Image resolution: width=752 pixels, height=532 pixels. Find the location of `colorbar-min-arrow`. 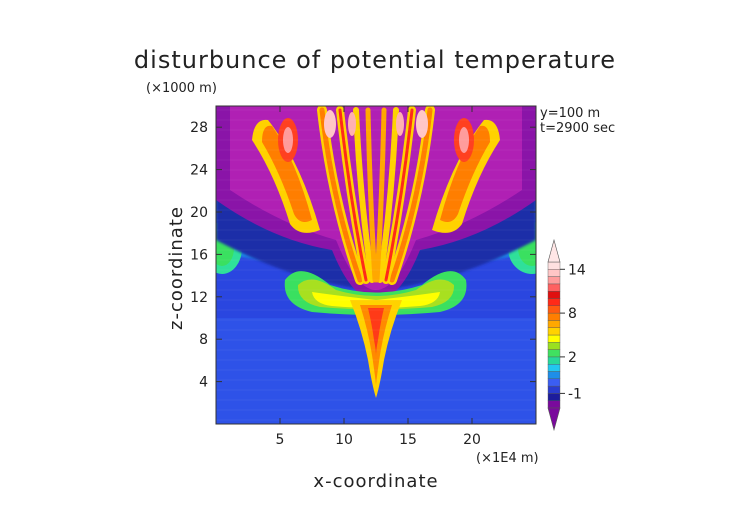

colorbar-min-arrow is located at coordinates (554, 419).